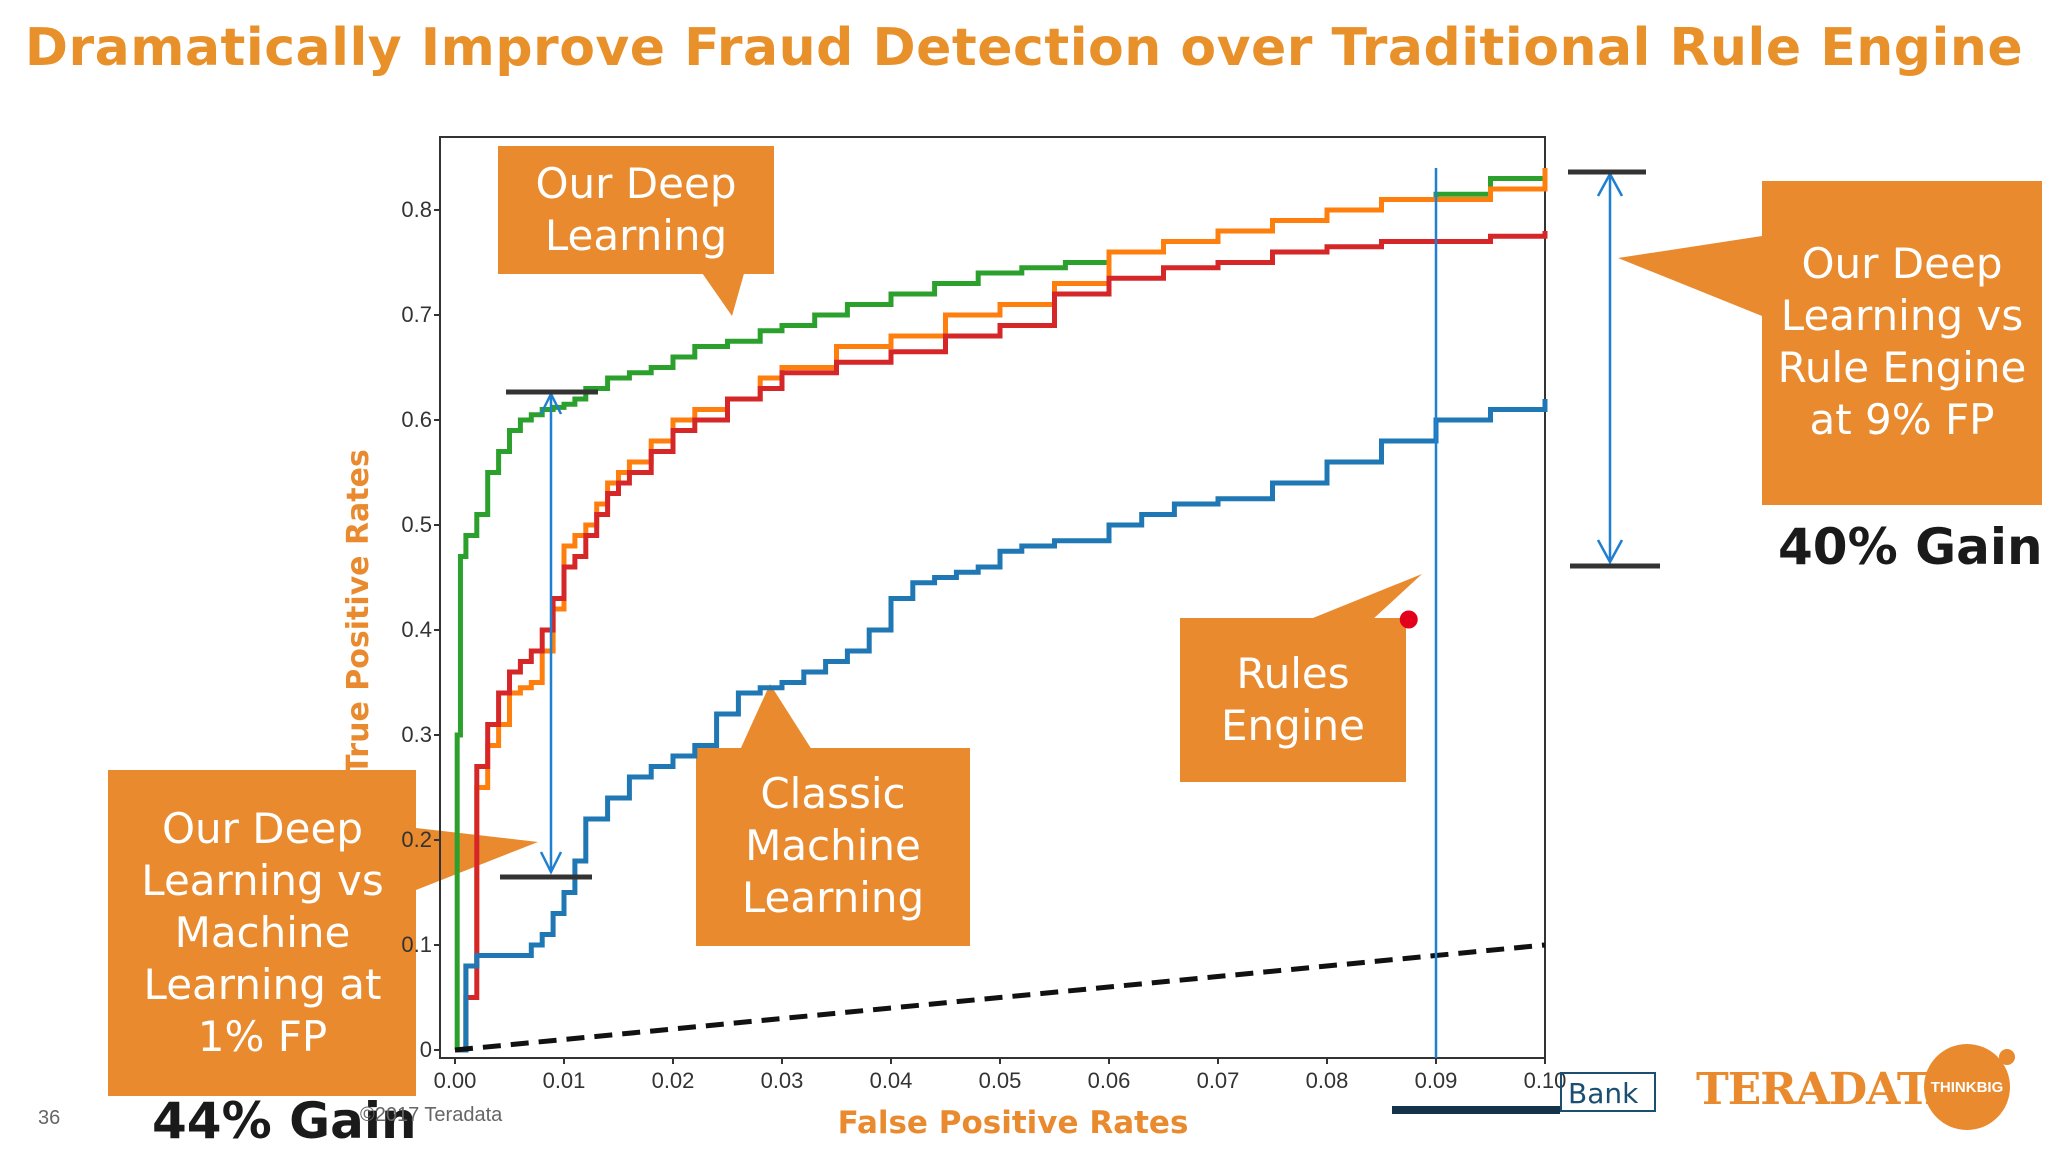 The image size is (2048, 1152). Describe the element at coordinates (1013, 1123) in the screenshot. I see `x-axis-label: False Positive Rates` at that location.